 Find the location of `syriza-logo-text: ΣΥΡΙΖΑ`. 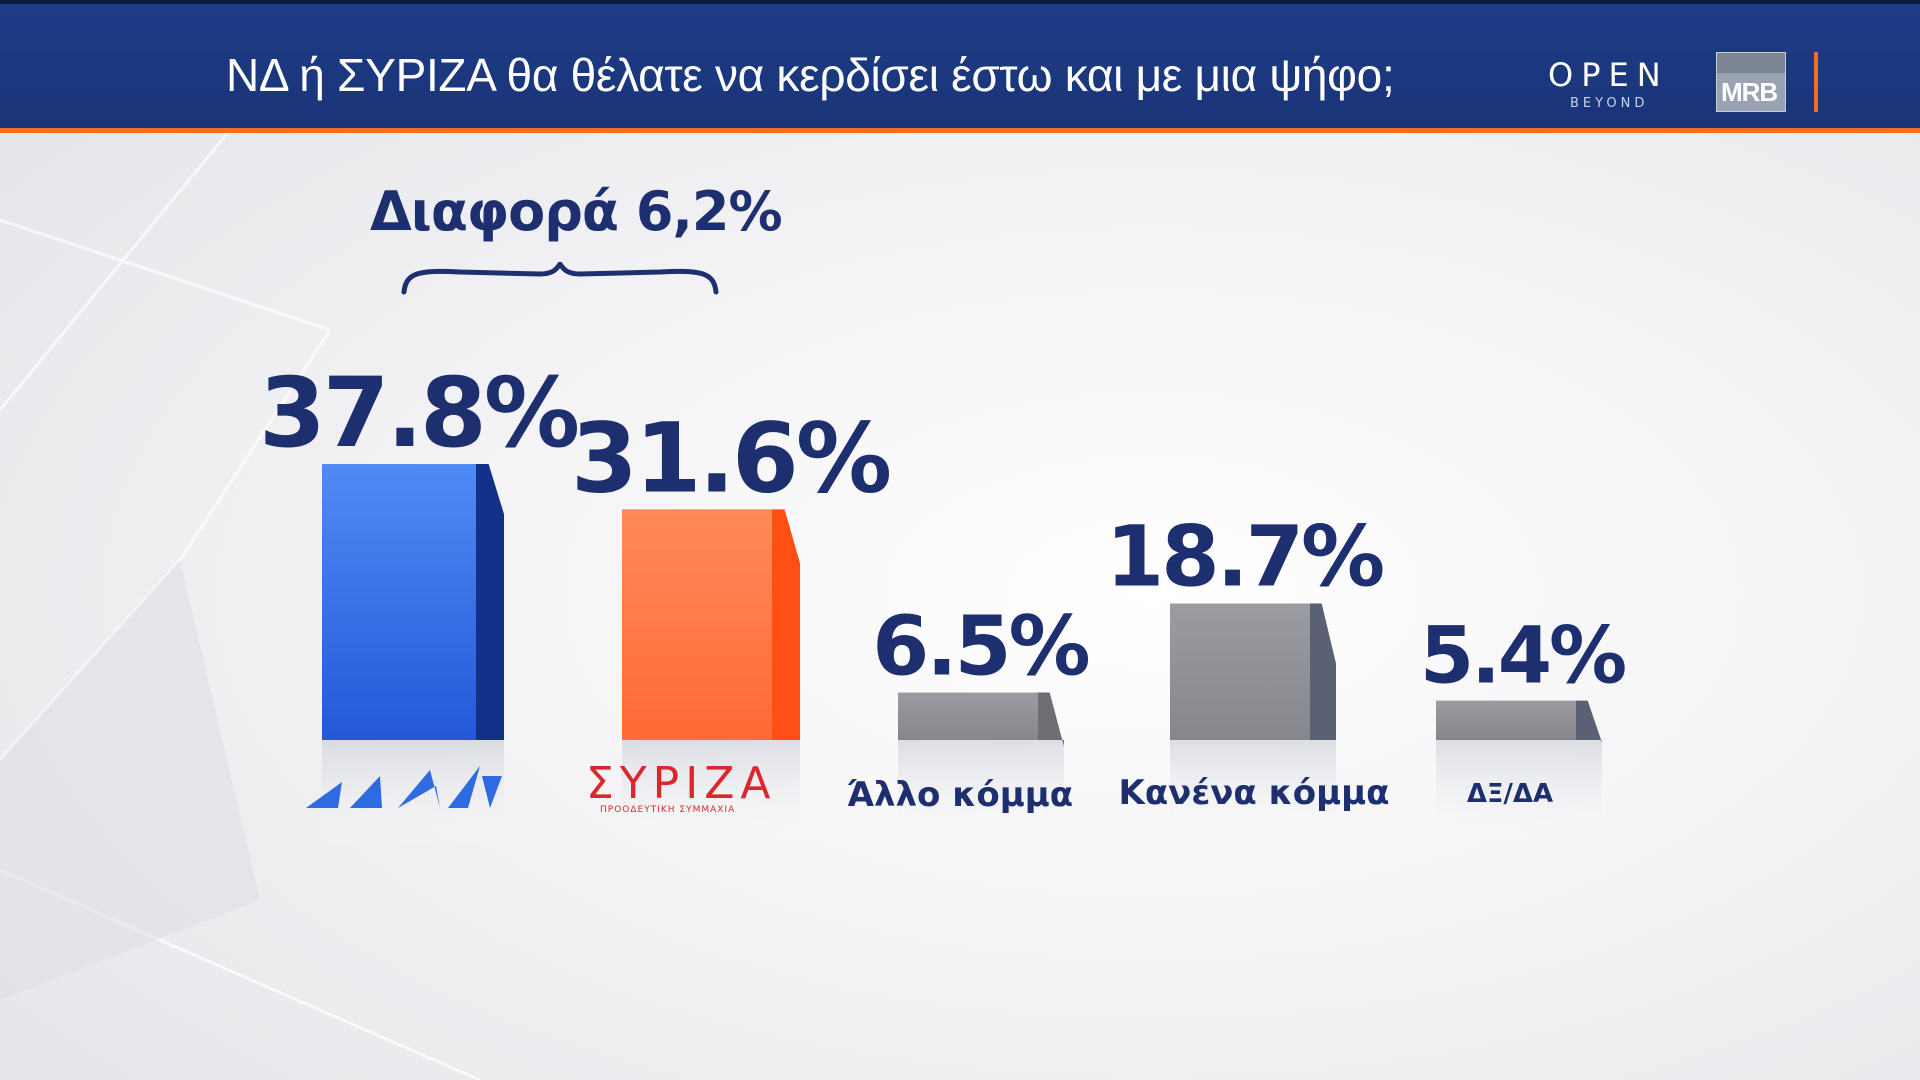

syriza-logo-text: ΣΥΡΙΖΑ is located at coordinates (681, 783).